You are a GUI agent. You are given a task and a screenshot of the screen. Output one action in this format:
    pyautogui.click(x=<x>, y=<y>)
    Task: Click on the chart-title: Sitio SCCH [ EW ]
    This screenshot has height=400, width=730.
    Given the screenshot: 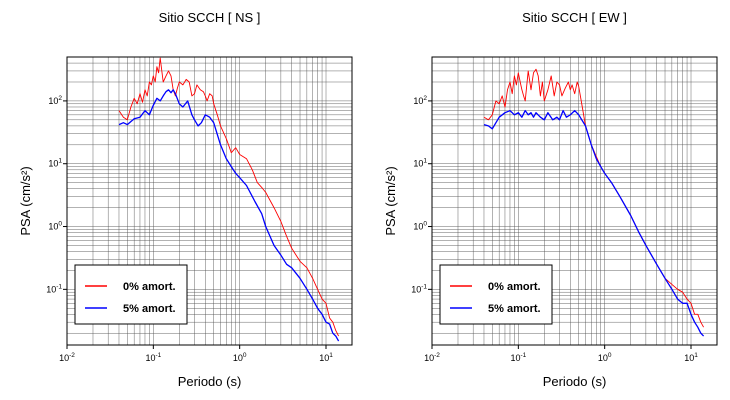 What is the action you would take?
    pyautogui.click(x=574, y=17)
    